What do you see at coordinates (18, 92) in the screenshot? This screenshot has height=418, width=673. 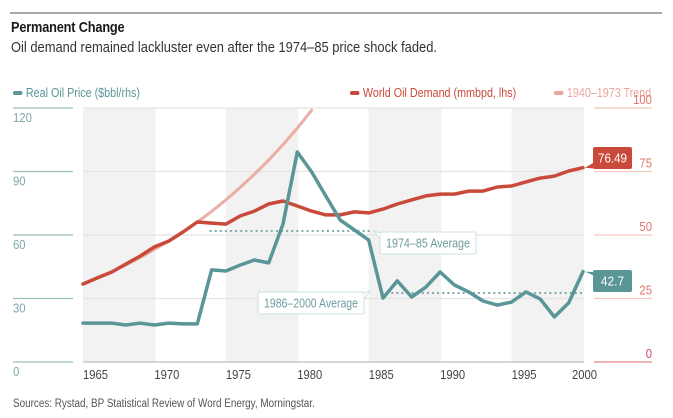 I see `legend-swatch-price` at bounding box center [18, 92].